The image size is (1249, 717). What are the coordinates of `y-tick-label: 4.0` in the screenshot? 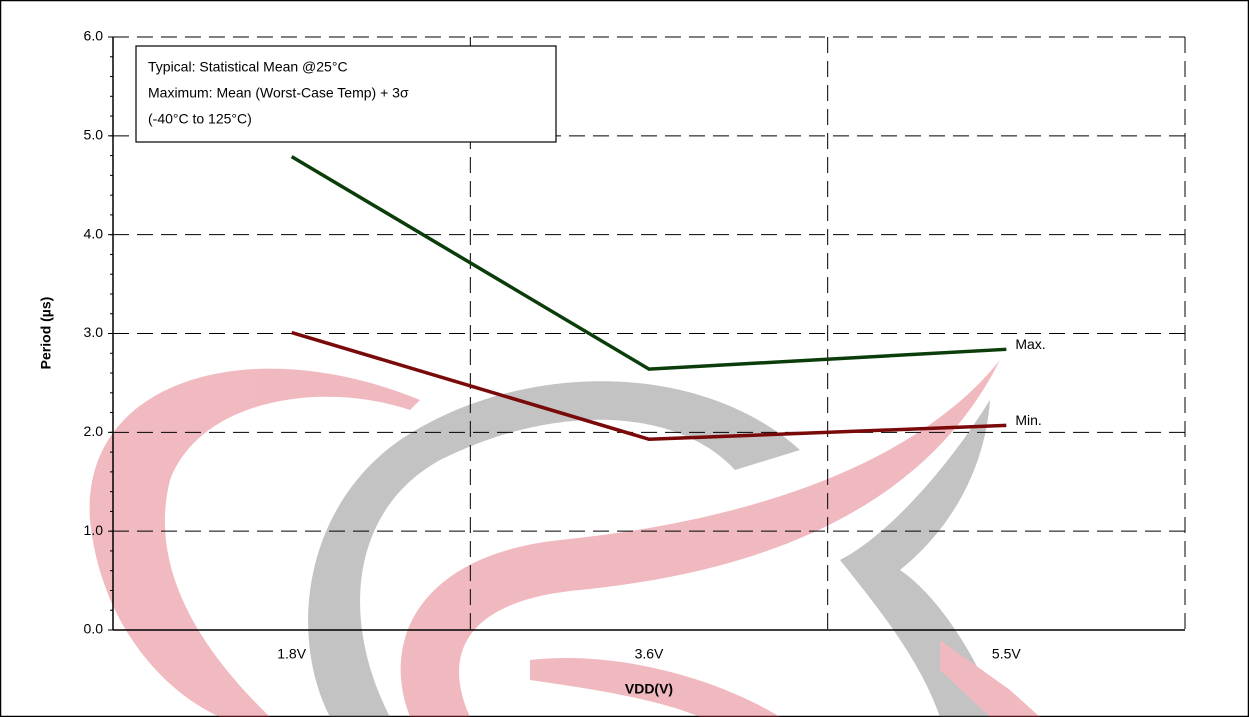 It's located at (94, 233).